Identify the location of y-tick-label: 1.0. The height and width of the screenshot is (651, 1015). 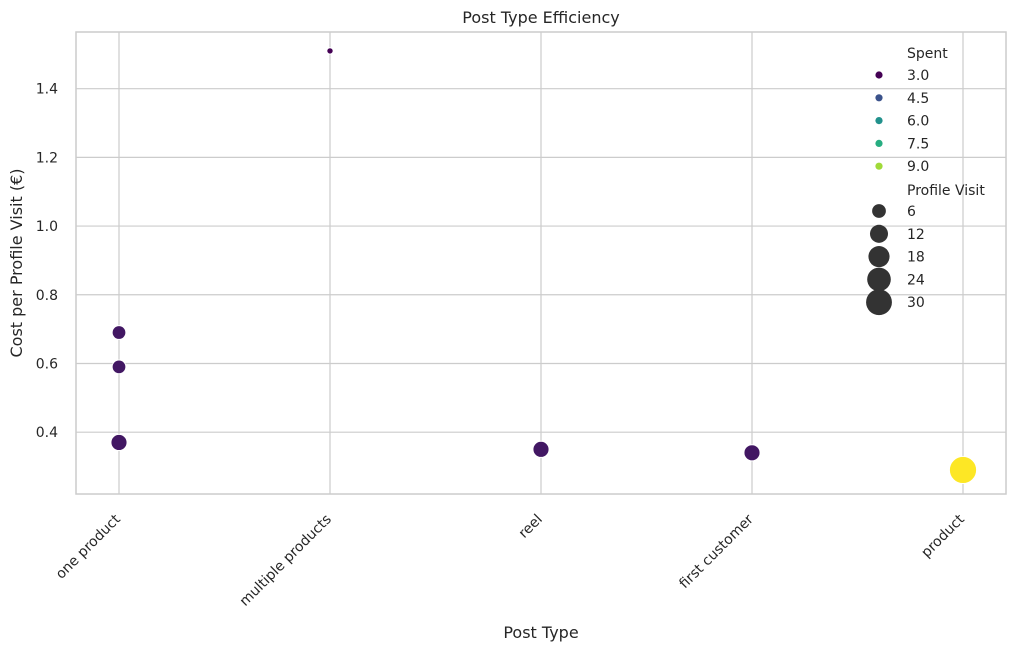
(47, 227).